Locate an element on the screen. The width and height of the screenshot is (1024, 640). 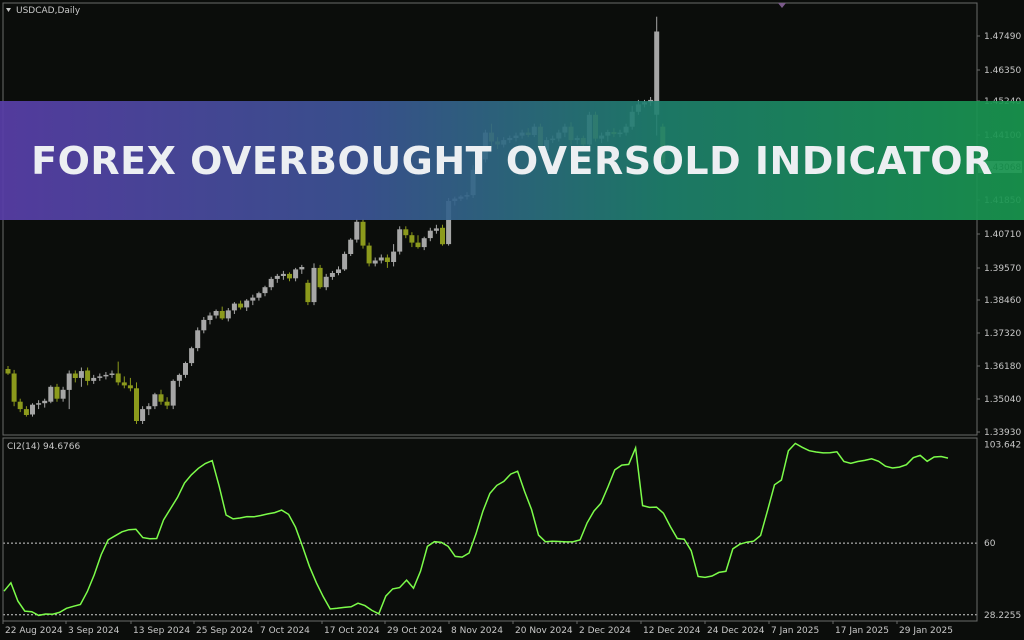
time-axis-label: 17 Jan 2025 is located at coordinates (862, 631).